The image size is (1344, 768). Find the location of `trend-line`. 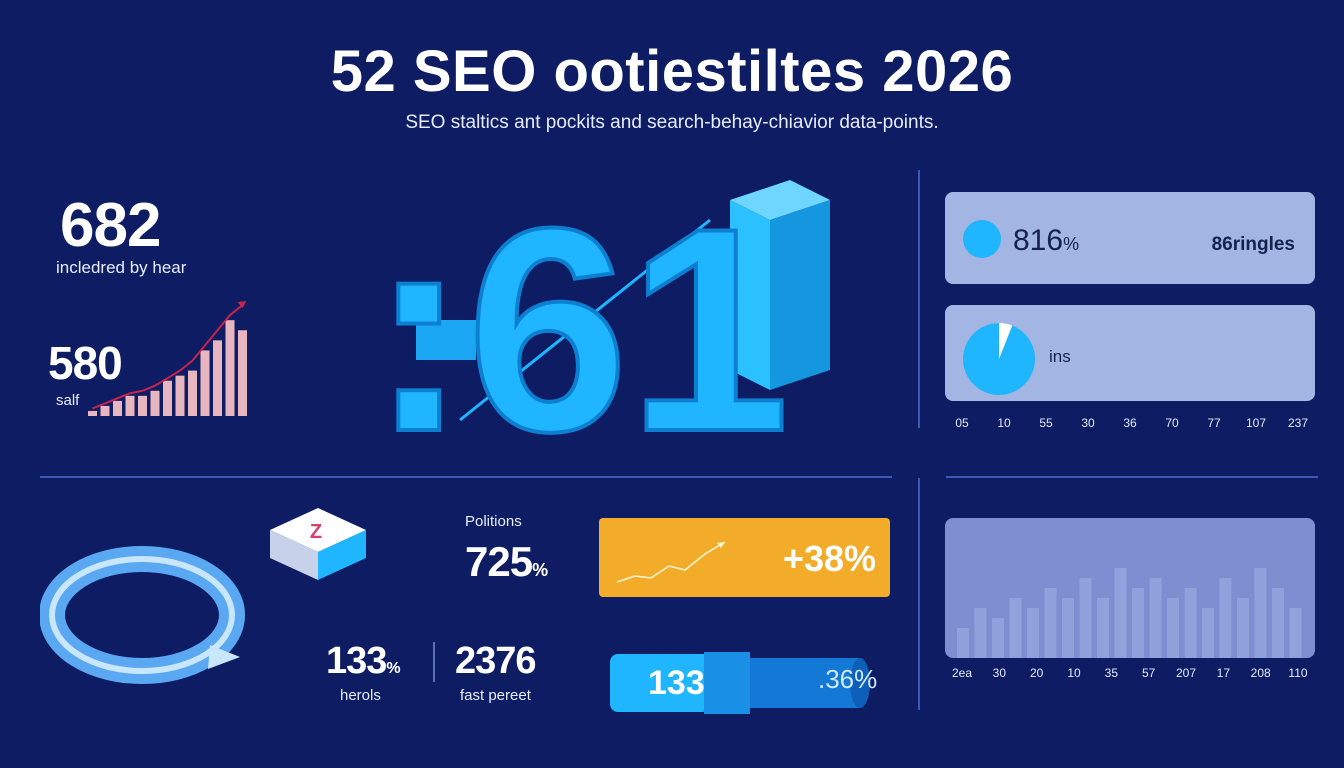

trend-line is located at coordinates (168, 357).